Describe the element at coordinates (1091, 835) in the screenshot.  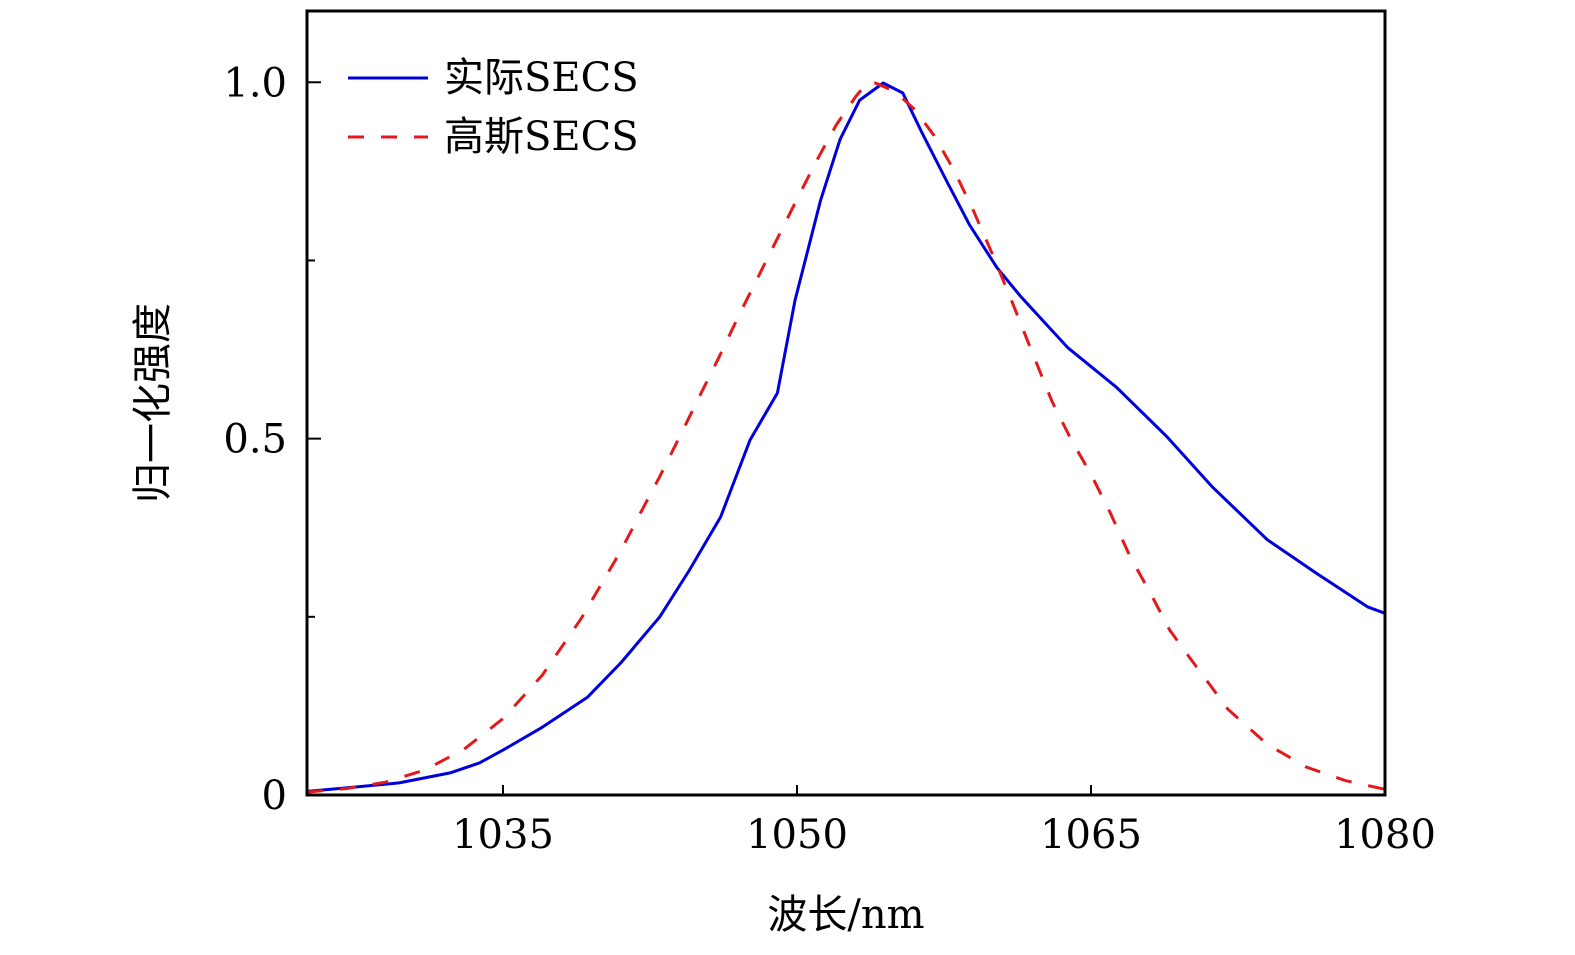
I see `x-tick-label: 1065` at that location.